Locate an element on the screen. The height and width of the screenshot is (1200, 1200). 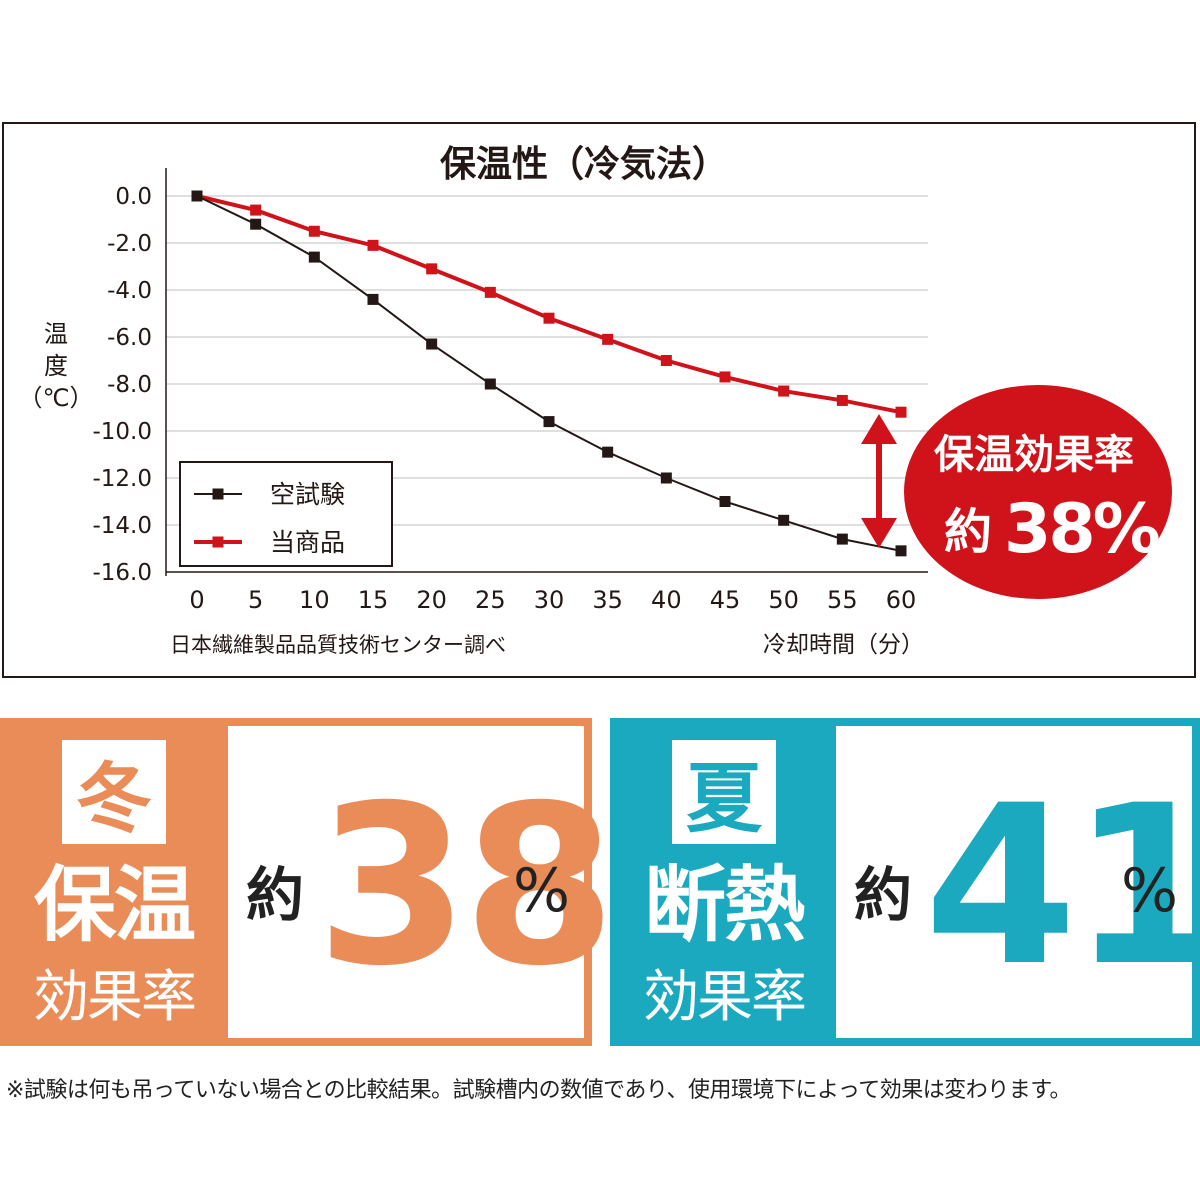
season-winter-label: 冬 is located at coordinates (114, 798).